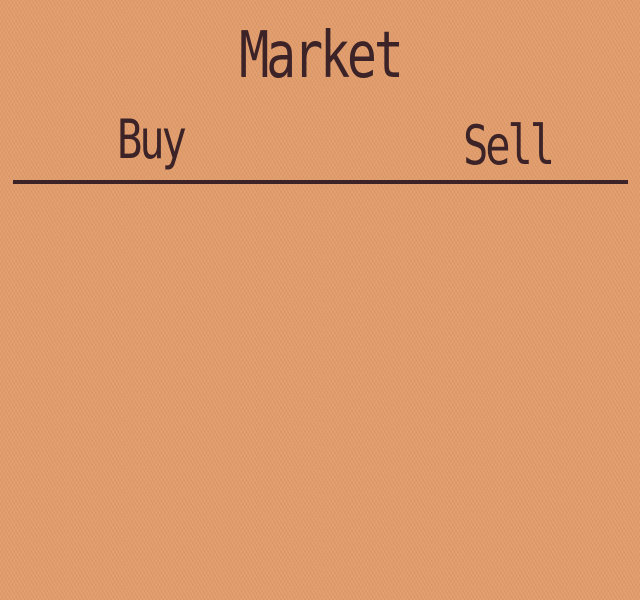 The height and width of the screenshot is (600, 640). Describe the element at coordinates (152, 139) in the screenshot. I see `tab-buy: Buy` at that location.